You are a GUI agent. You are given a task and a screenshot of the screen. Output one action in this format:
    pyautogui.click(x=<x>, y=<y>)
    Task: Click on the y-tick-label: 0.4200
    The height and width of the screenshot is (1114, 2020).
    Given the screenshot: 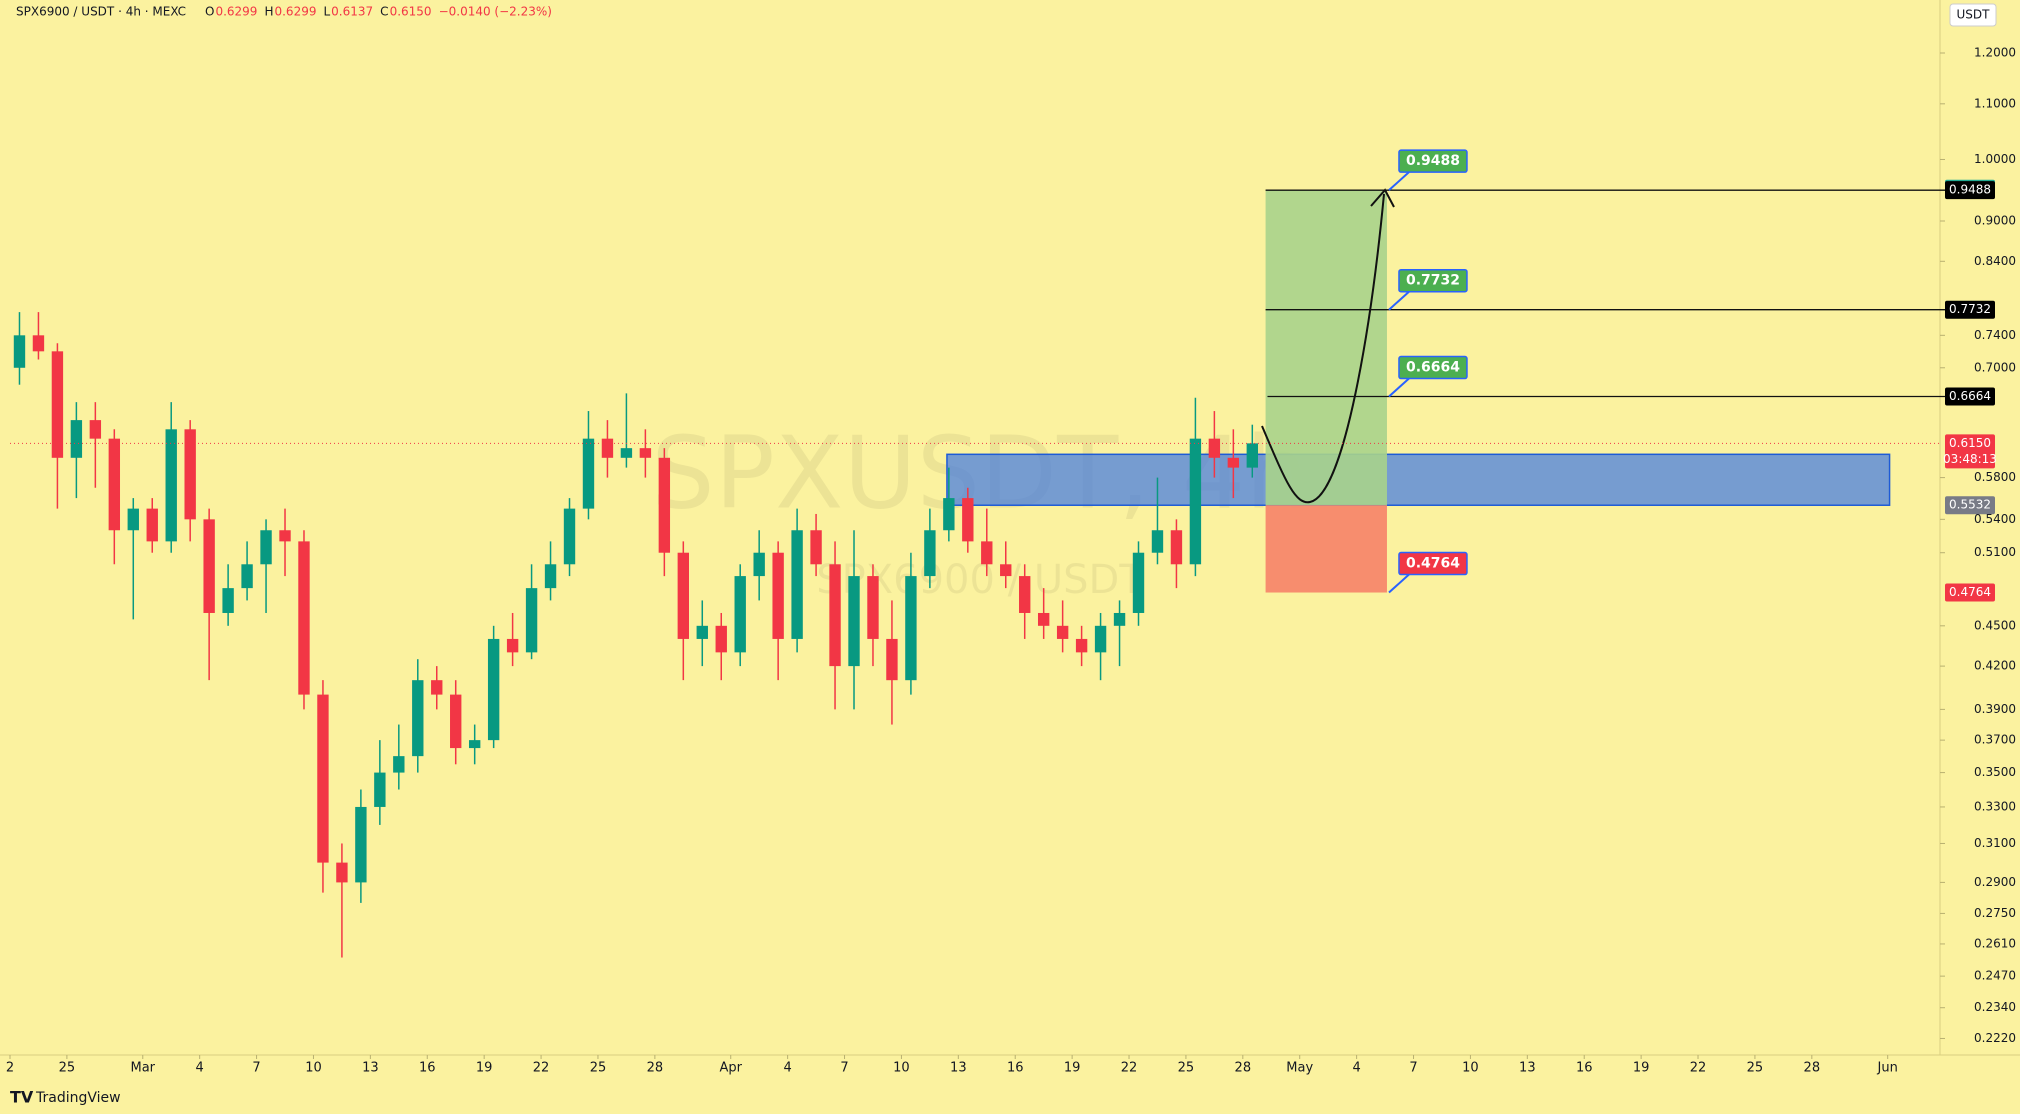 What is the action you would take?
    pyautogui.click(x=1995, y=666)
    